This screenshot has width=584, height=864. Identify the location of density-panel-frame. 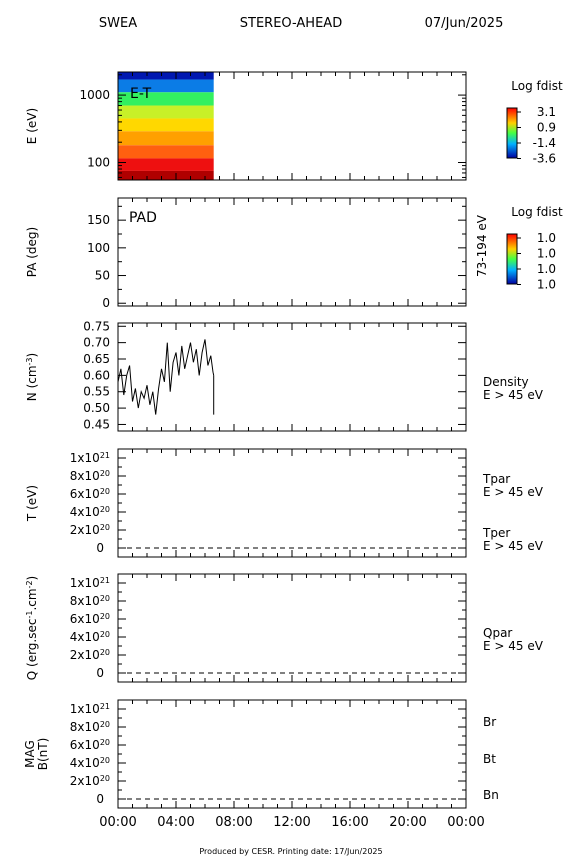
(292, 377).